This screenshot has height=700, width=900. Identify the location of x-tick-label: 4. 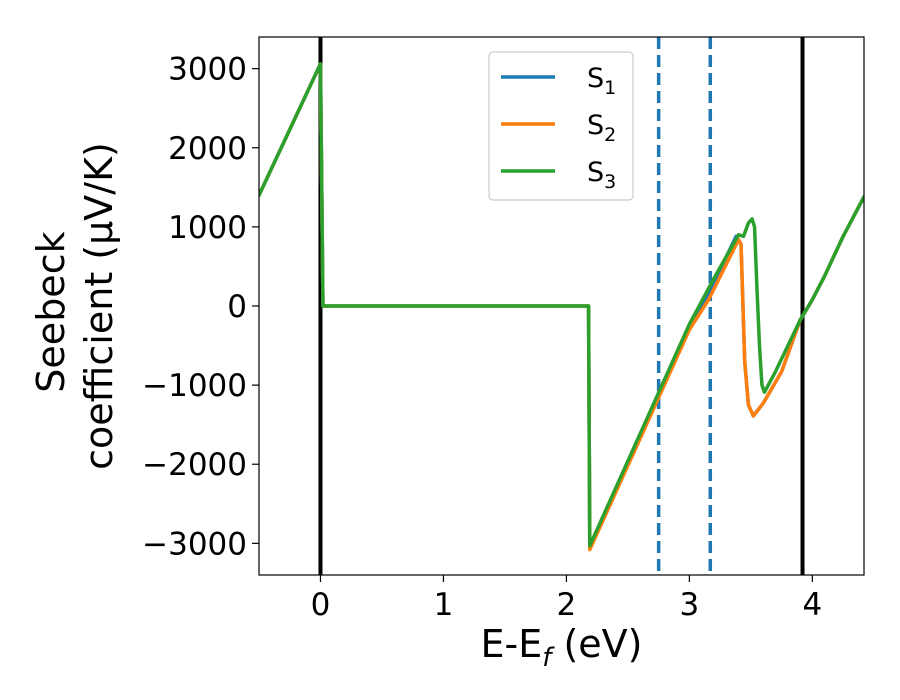
(812, 605).